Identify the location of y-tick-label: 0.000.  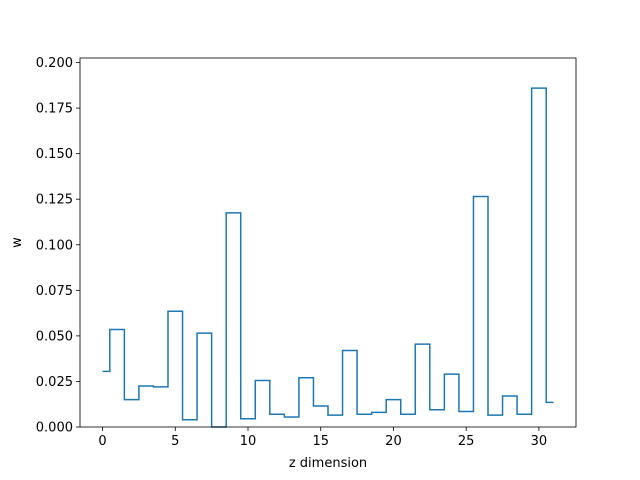
(54, 428).